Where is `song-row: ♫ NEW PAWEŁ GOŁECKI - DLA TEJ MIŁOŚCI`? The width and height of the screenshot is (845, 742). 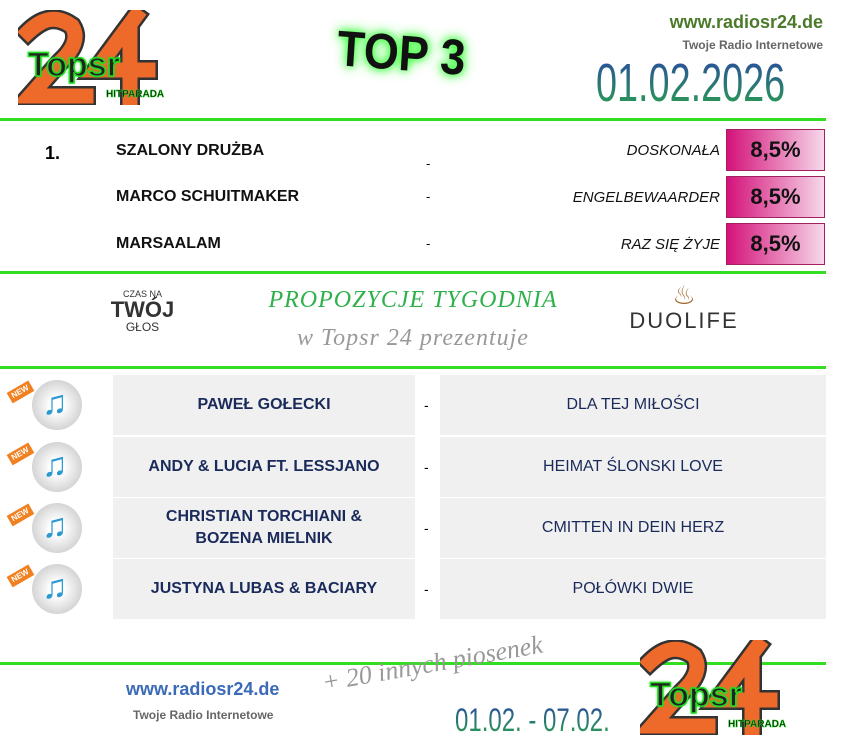
song-row: ♫ NEW PAWEŁ GOŁECKI - DLA TEJ MIŁOŚCI is located at coordinates (413, 405).